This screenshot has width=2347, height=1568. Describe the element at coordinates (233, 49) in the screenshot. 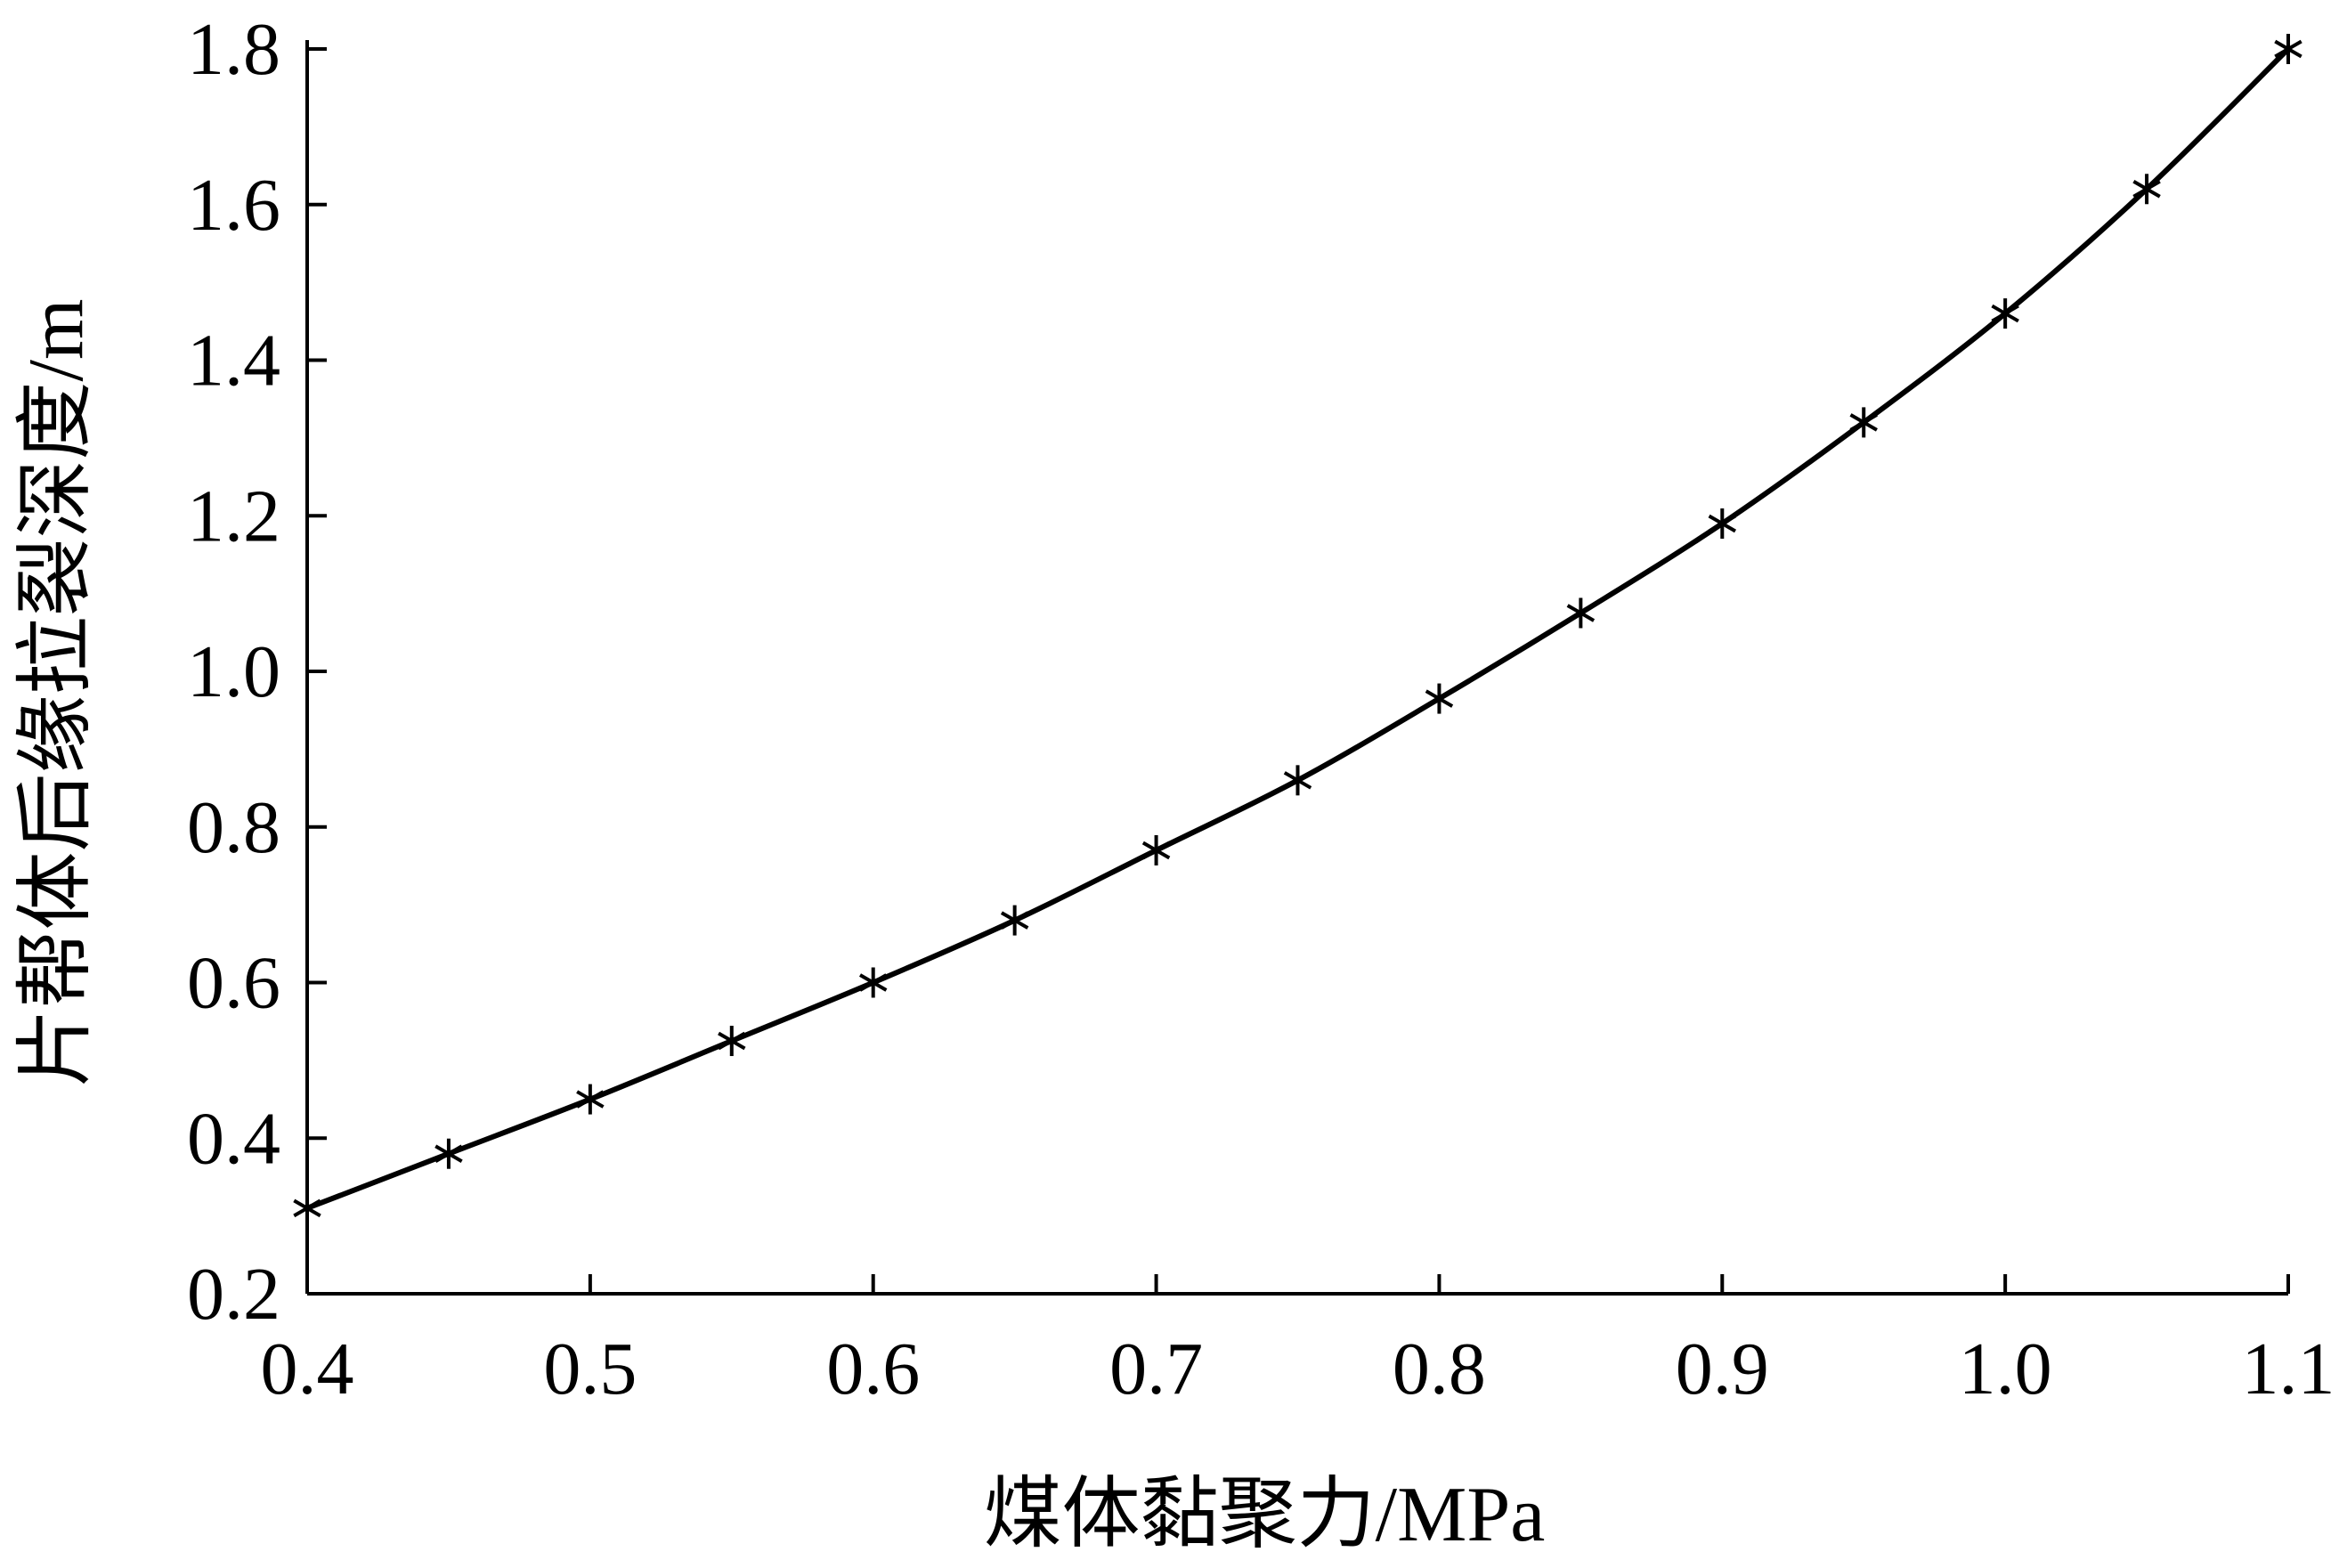

I see `y-tick-label: 1.8` at that location.